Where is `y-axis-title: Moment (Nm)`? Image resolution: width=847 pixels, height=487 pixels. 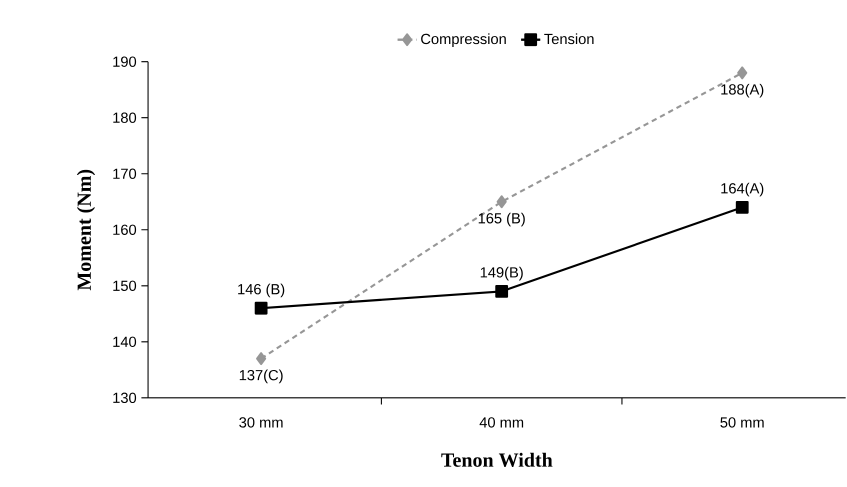
y-axis-title: Moment (Nm) is located at coordinates (86, 230).